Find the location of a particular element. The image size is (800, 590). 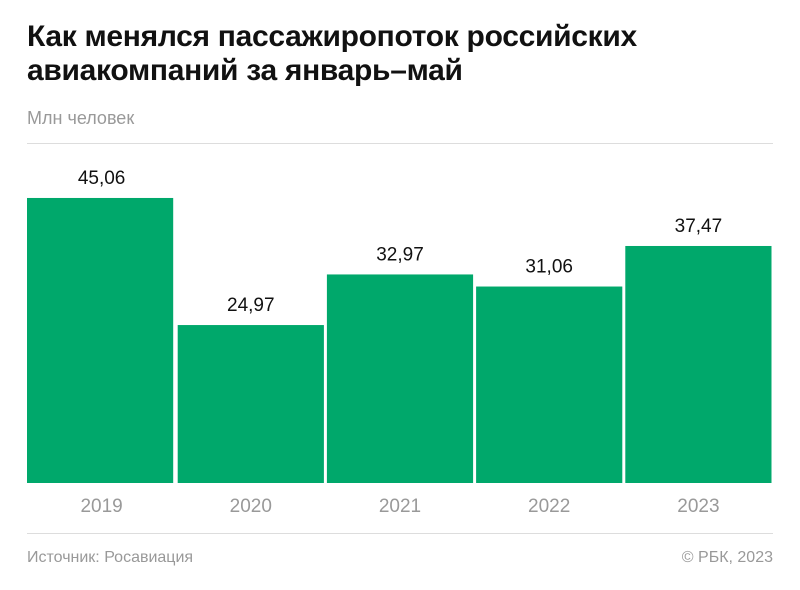

x-tick-label: 2022 is located at coordinates (549, 506).